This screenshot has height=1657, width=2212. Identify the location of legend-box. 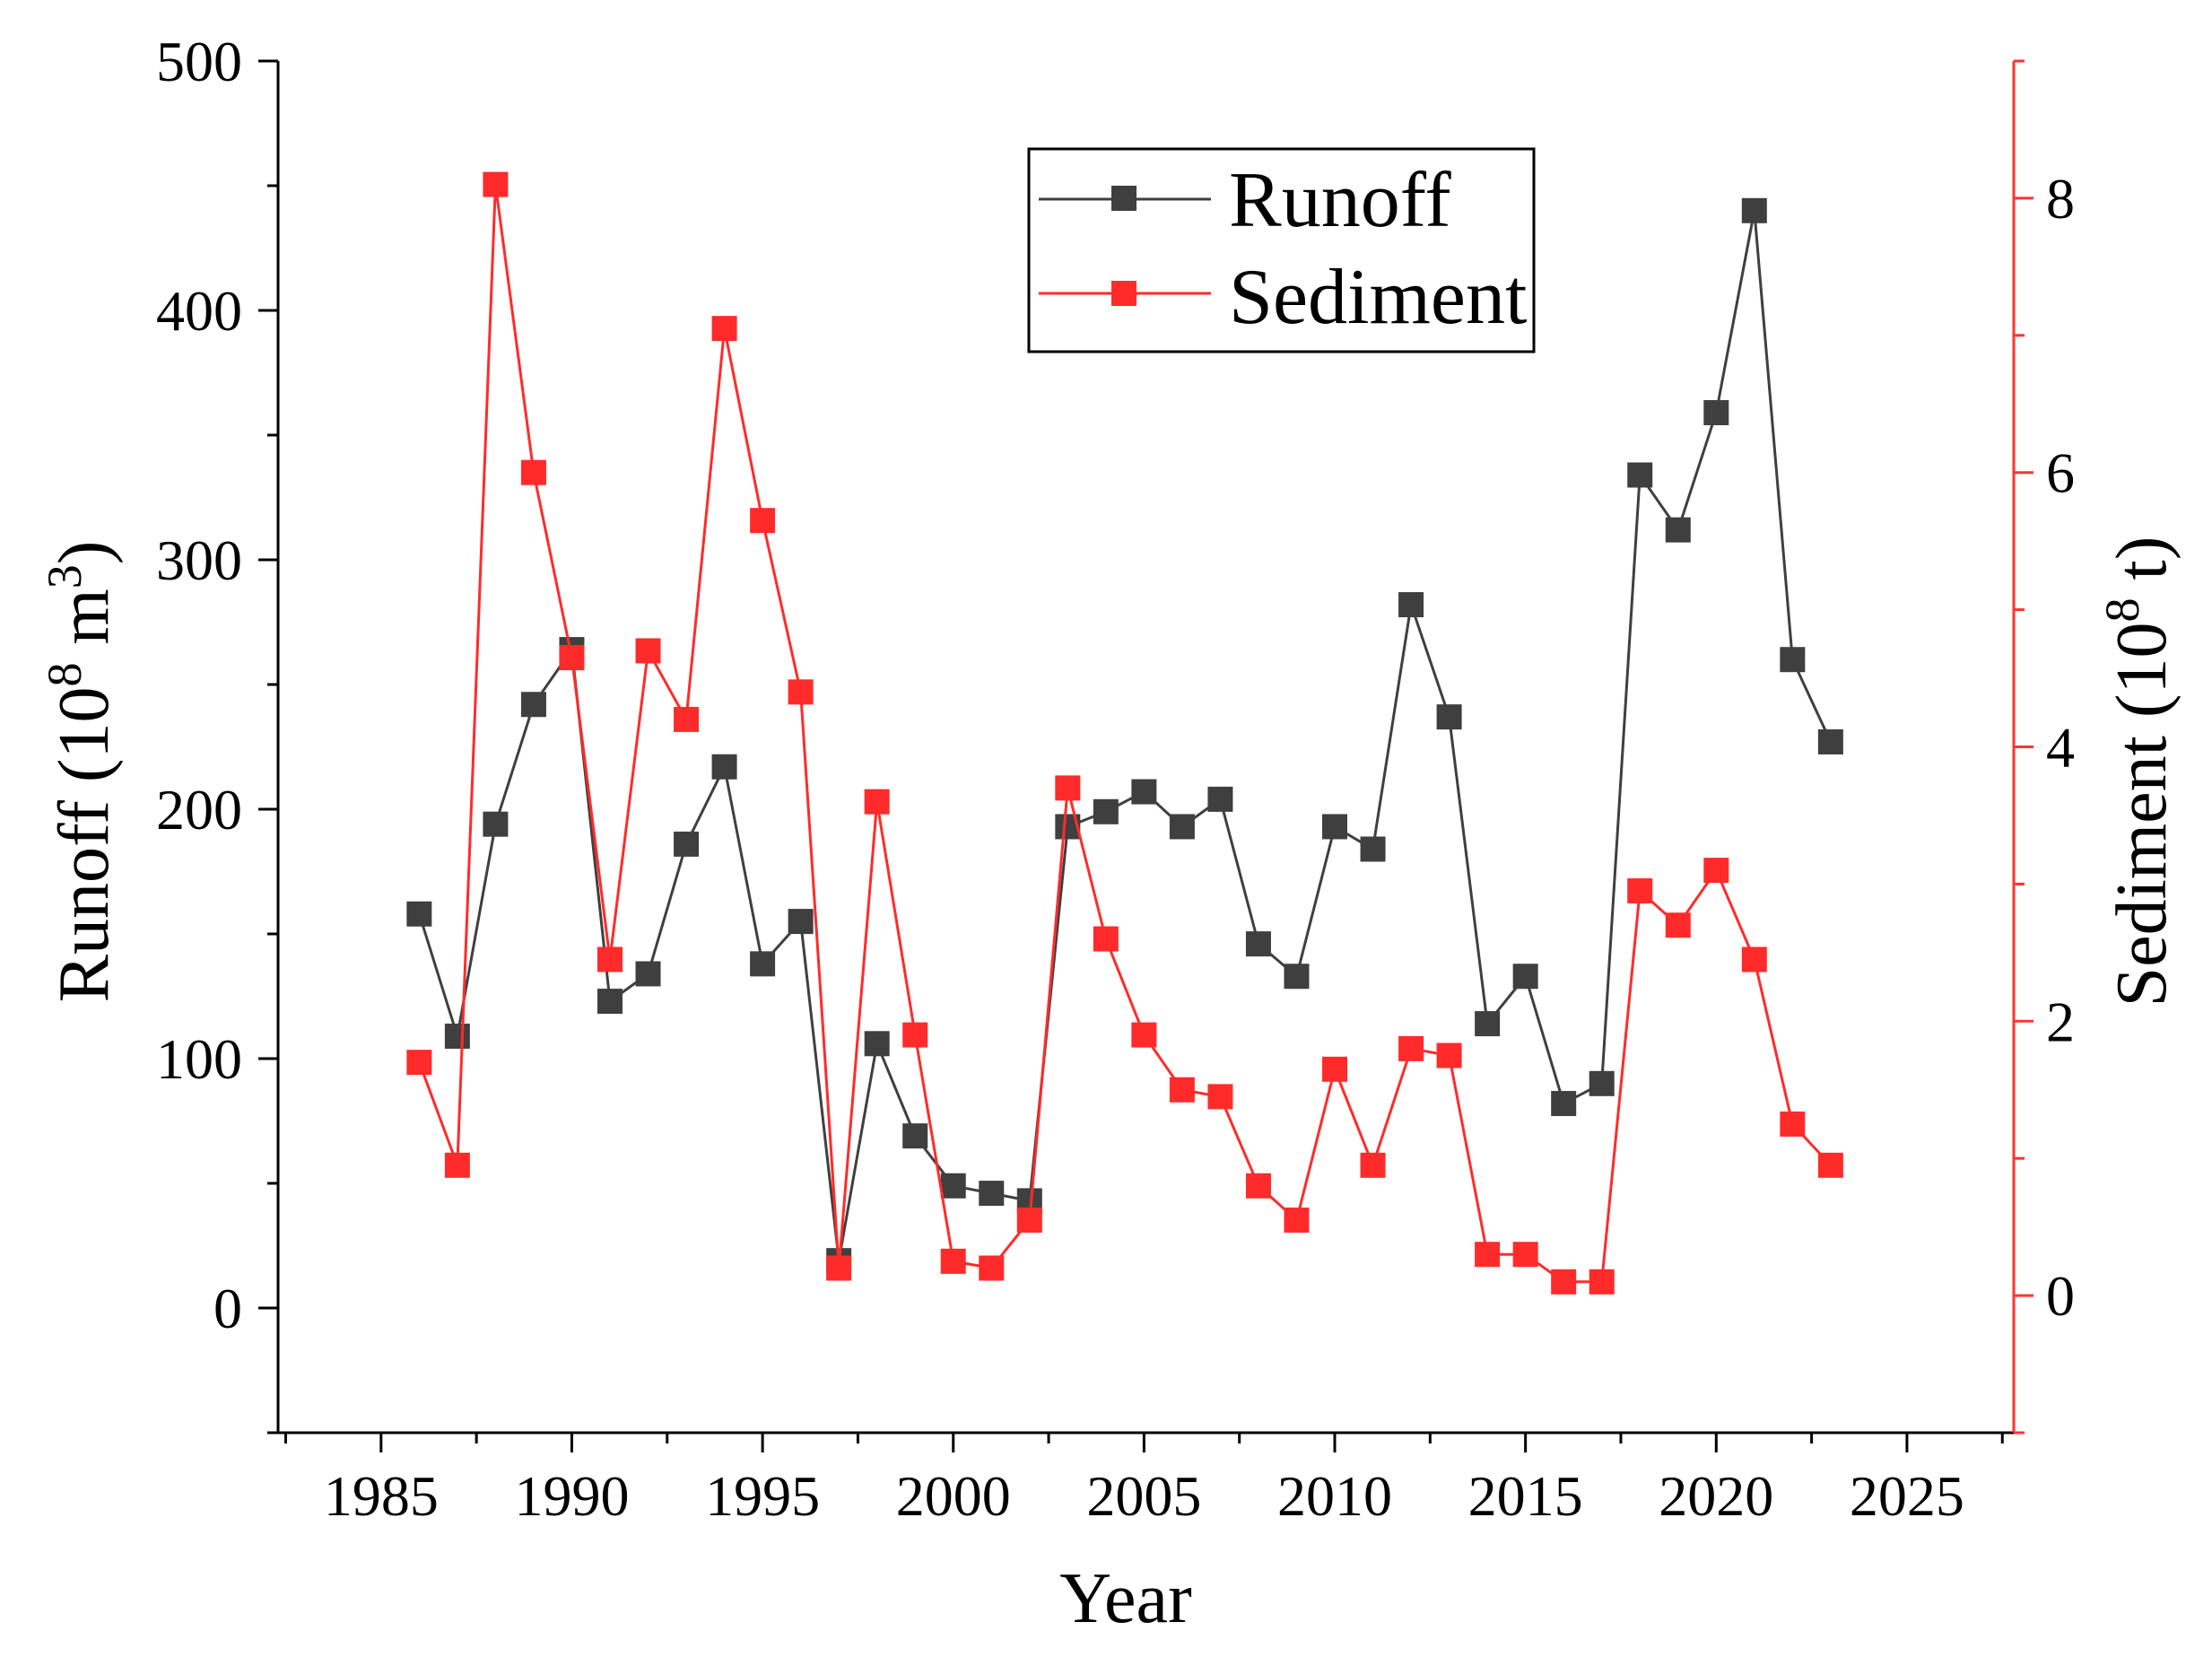
(1282, 250).